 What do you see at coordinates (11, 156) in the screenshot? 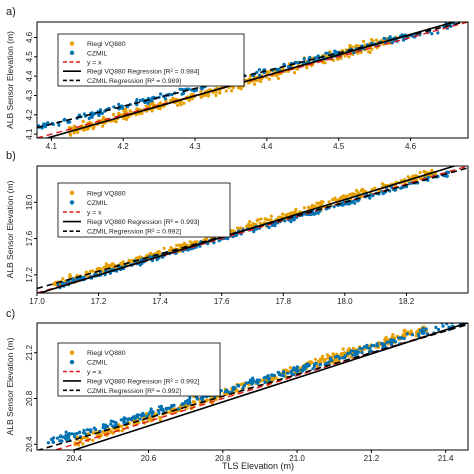
I see `panel-label: b)` at bounding box center [11, 156].